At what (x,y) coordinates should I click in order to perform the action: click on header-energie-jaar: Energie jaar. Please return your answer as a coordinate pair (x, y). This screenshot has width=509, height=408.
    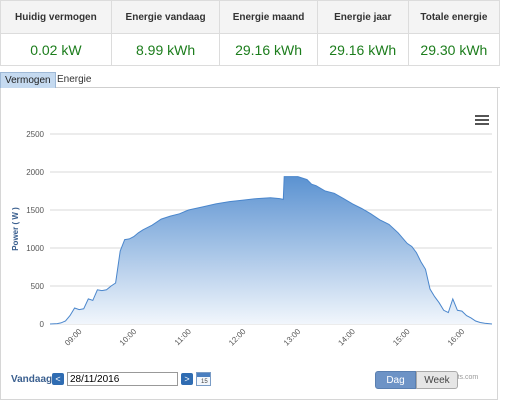
    Looking at the image, I should click on (362, 17).